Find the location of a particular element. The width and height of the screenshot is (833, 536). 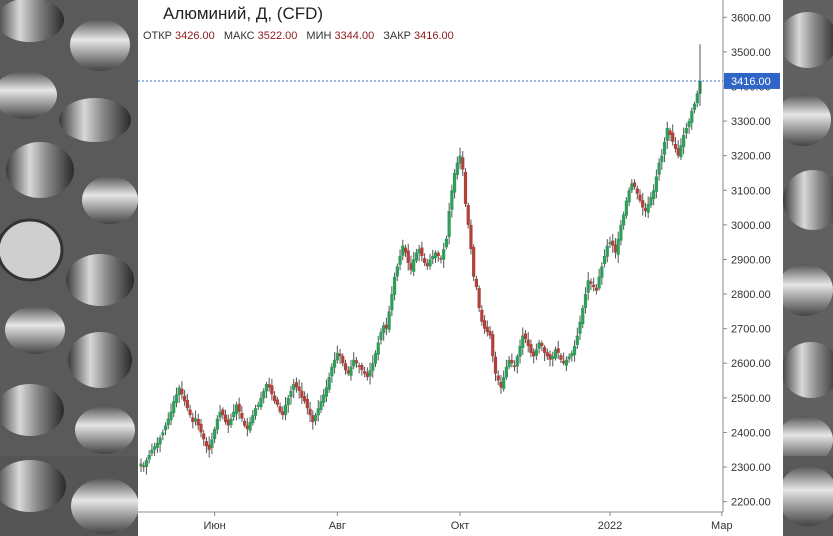

y-tick-label: 2700.00 is located at coordinates (751, 330).